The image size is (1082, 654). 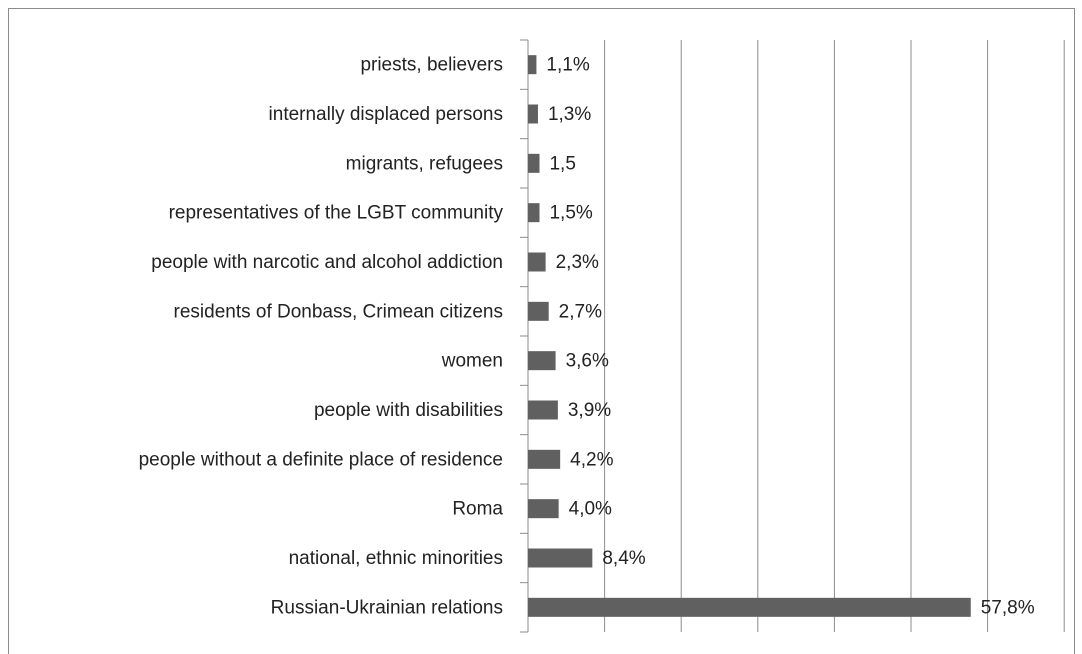 What do you see at coordinates (424, 163) in the screenshot?
I see `y-tick-label: migrants, refugees` at bounding box center [424, 163].